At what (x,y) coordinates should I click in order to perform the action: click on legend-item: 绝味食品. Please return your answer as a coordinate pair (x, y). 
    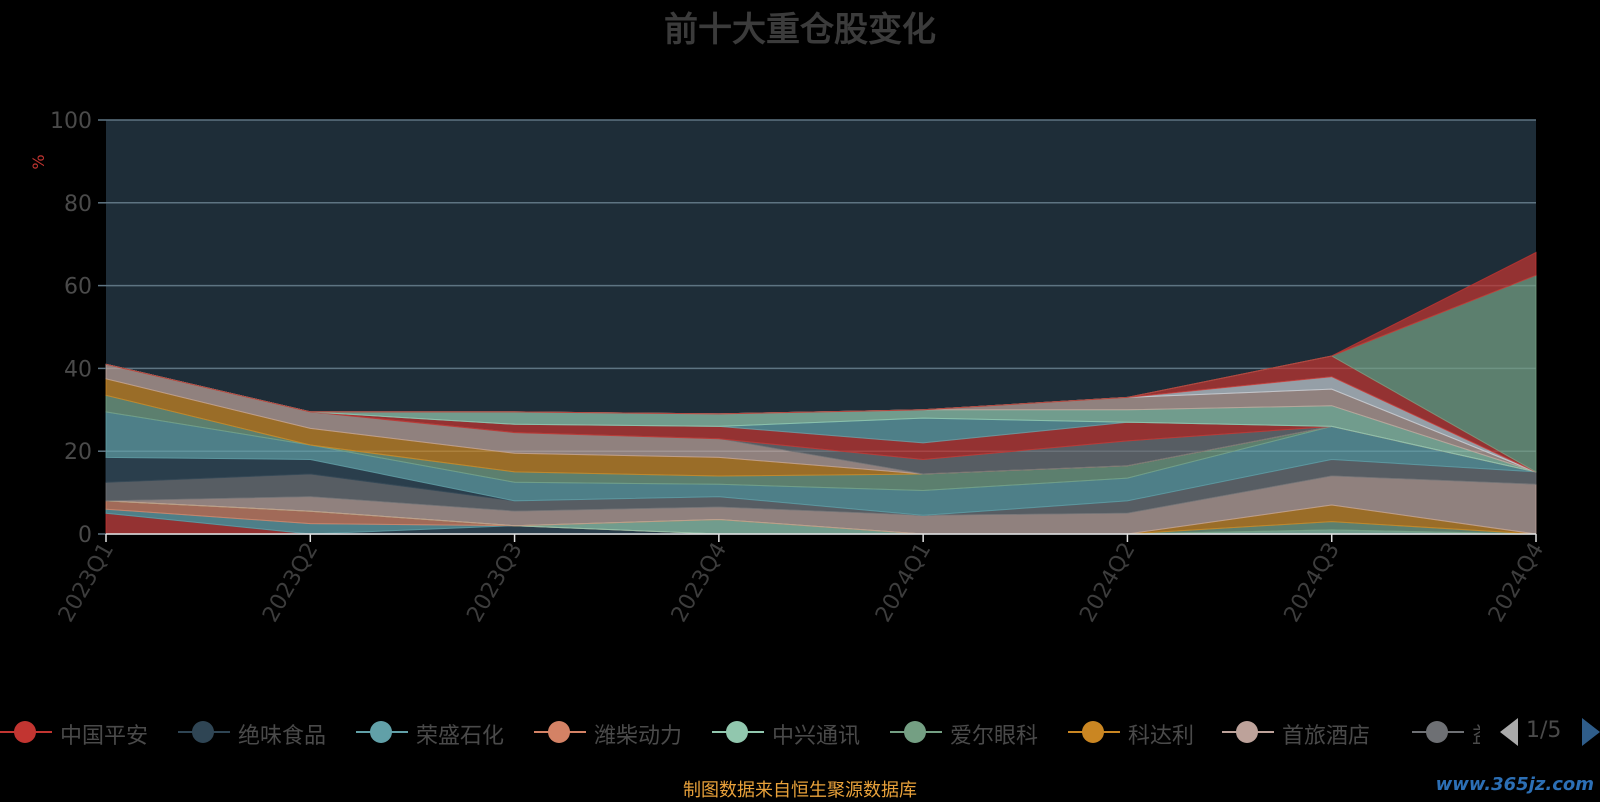
    Looking at the image, I should click on (267, 732).